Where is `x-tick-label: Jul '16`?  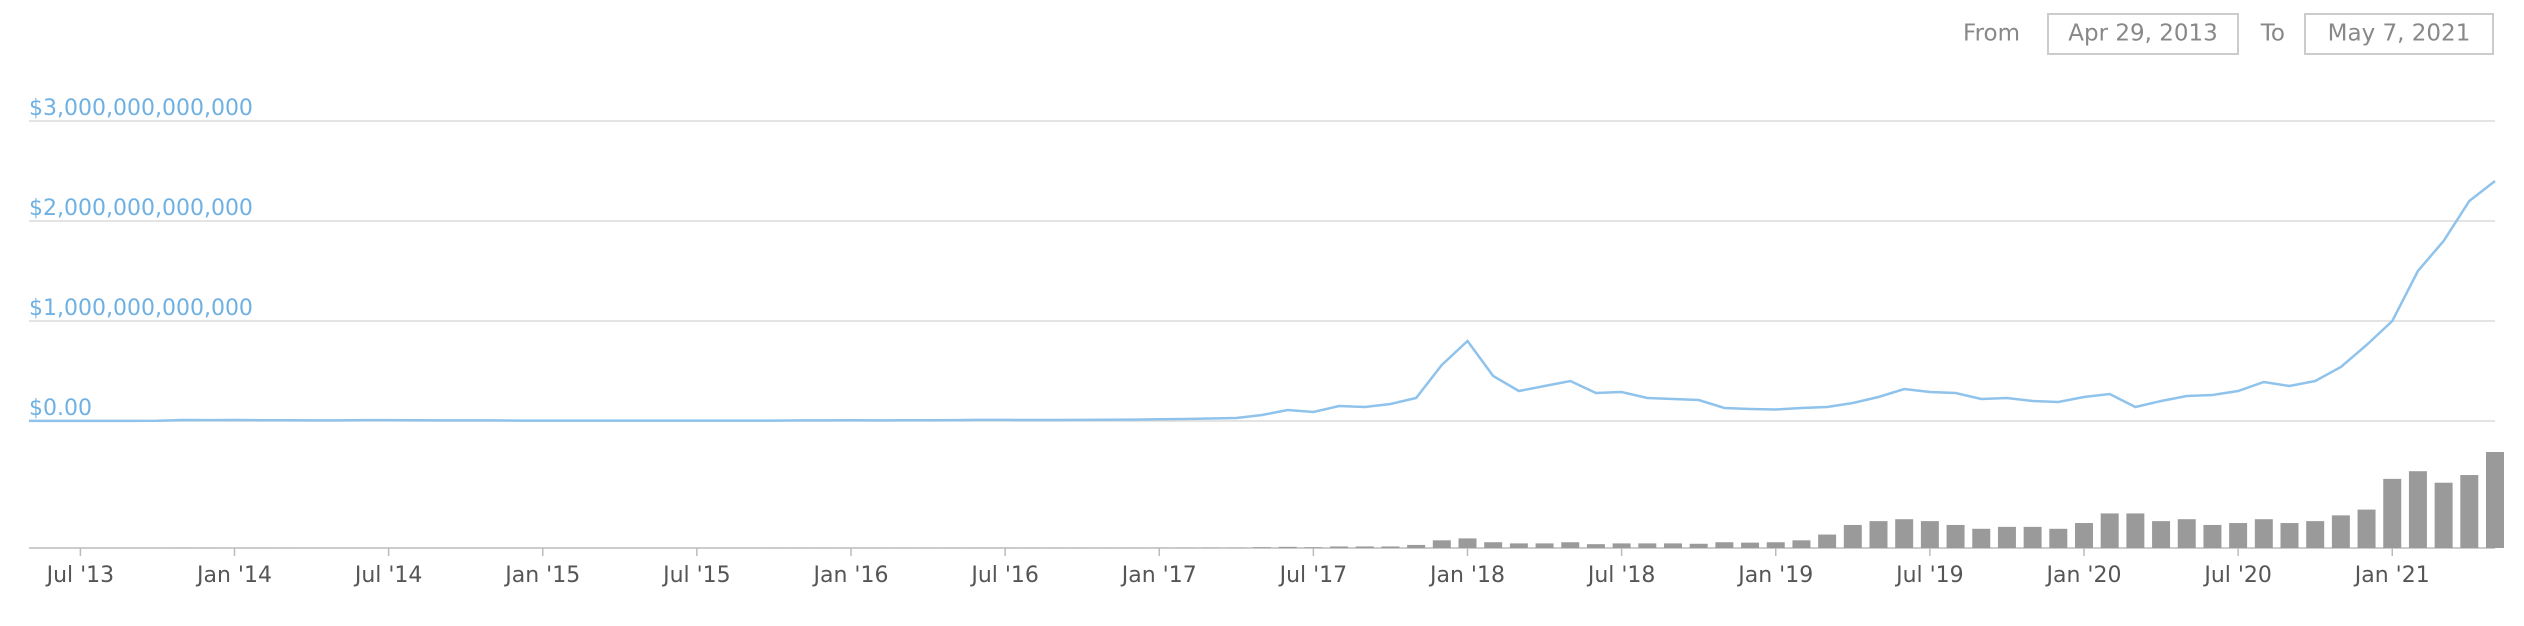 x-tick-label: Jul '16 is located at coordinates (1004, 575).